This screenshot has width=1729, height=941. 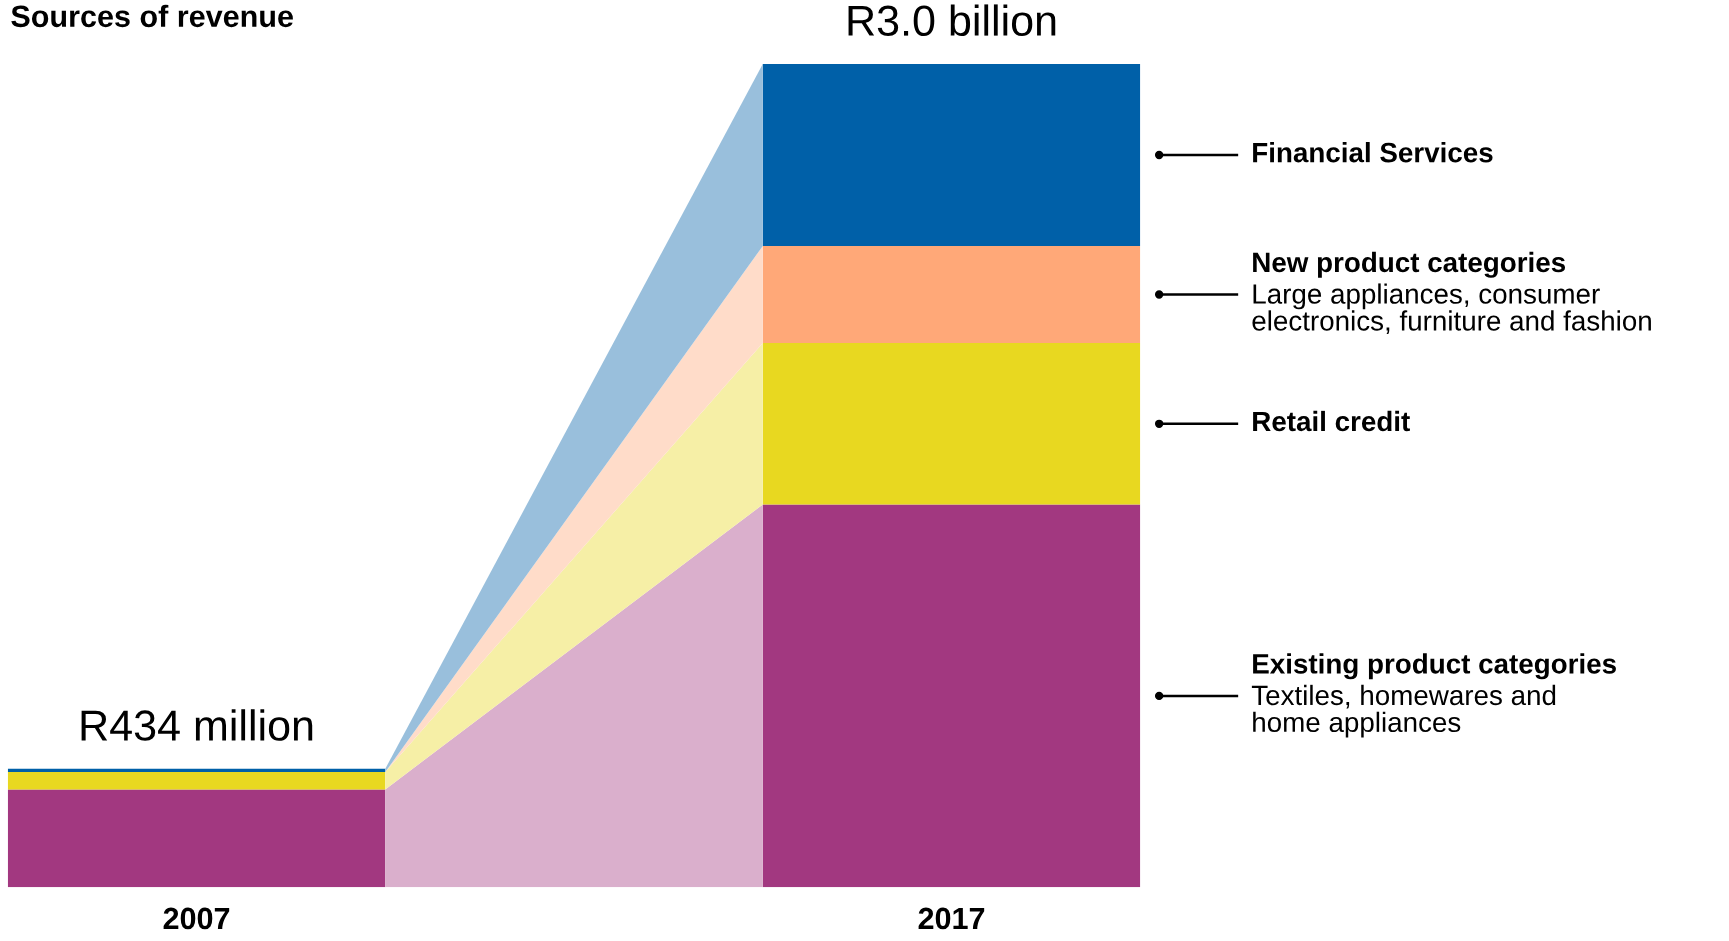 I want to click on total-label: R3.0 billion, so click(x=952, y=20).